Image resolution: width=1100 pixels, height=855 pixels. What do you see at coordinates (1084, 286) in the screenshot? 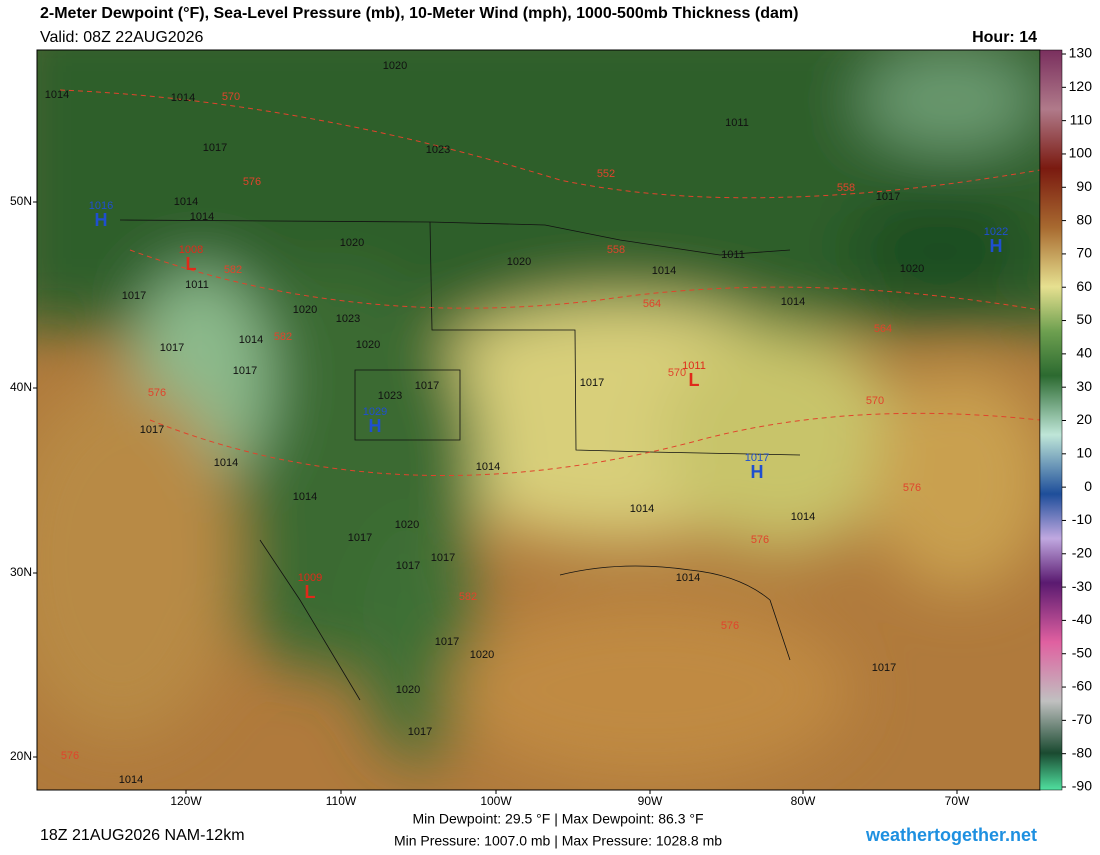
I see `colorbar-label: 60` at bounding box center [1084, 286].